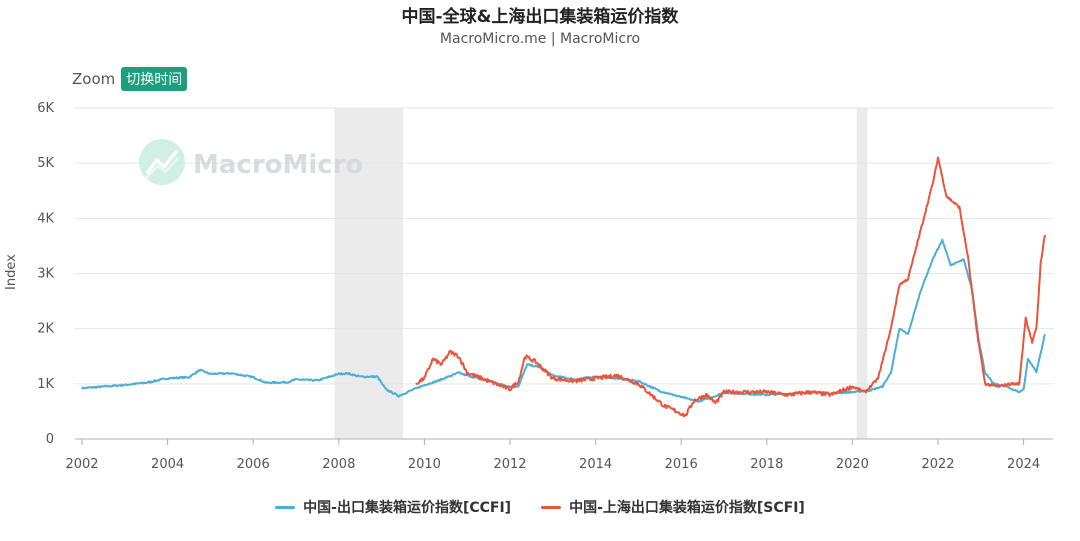  What do you see at coordinates (852, 464) in the screenshot?
I see `x-tick-label-2020: 2020` at bounding box center [852, 464].